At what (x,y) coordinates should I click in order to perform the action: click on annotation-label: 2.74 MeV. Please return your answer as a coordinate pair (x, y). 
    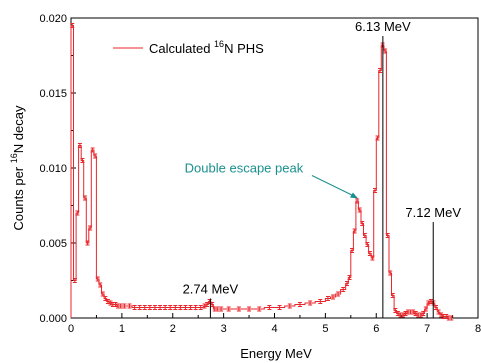
    Looking at the image, I should click on (211, 289).